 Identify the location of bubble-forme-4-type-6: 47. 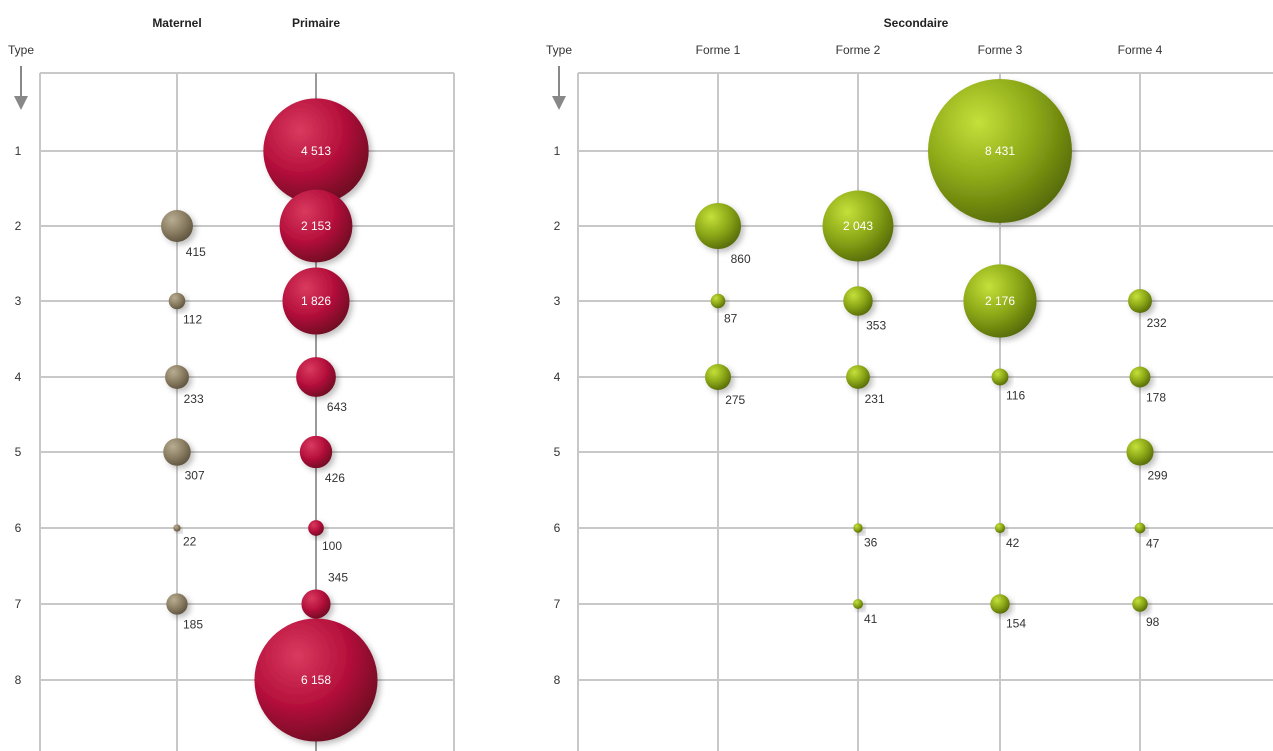
(1147, 536).